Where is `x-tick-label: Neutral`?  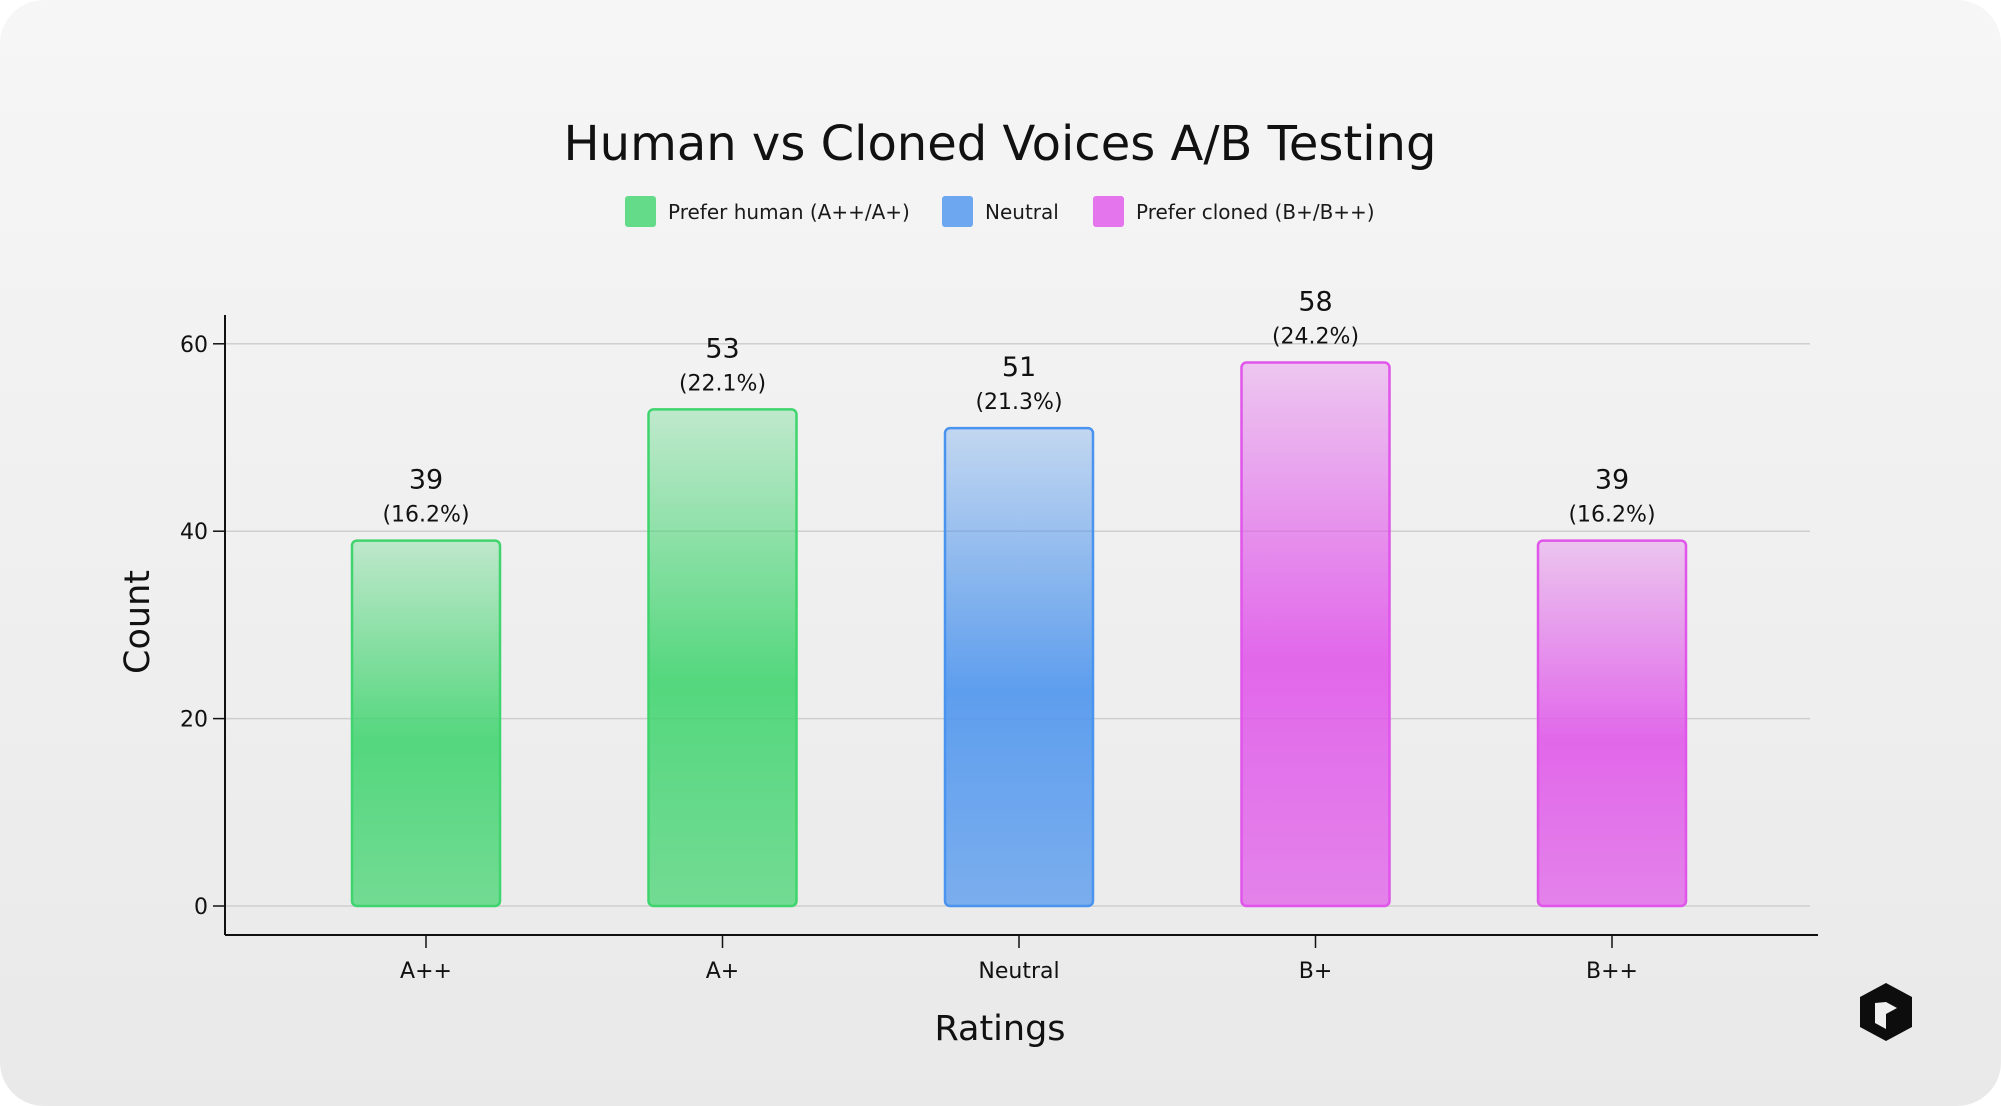
x-tick-label: Neutral is located at coordinates (1018, 971).